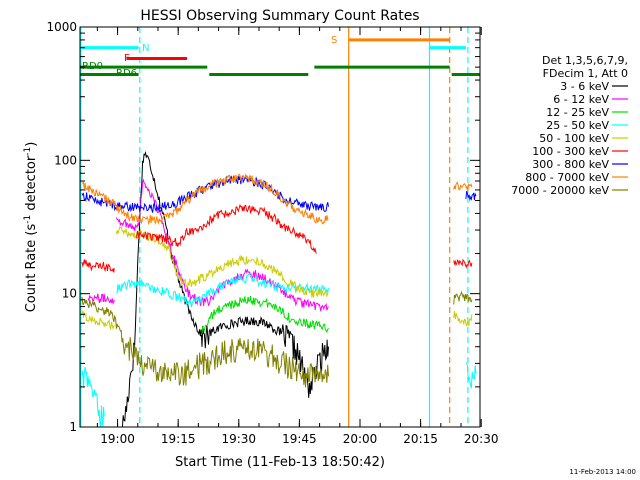  Describe the element at coordinates (31, 144) in the screenshot. I see `y-axis-label-end: )` at that location.